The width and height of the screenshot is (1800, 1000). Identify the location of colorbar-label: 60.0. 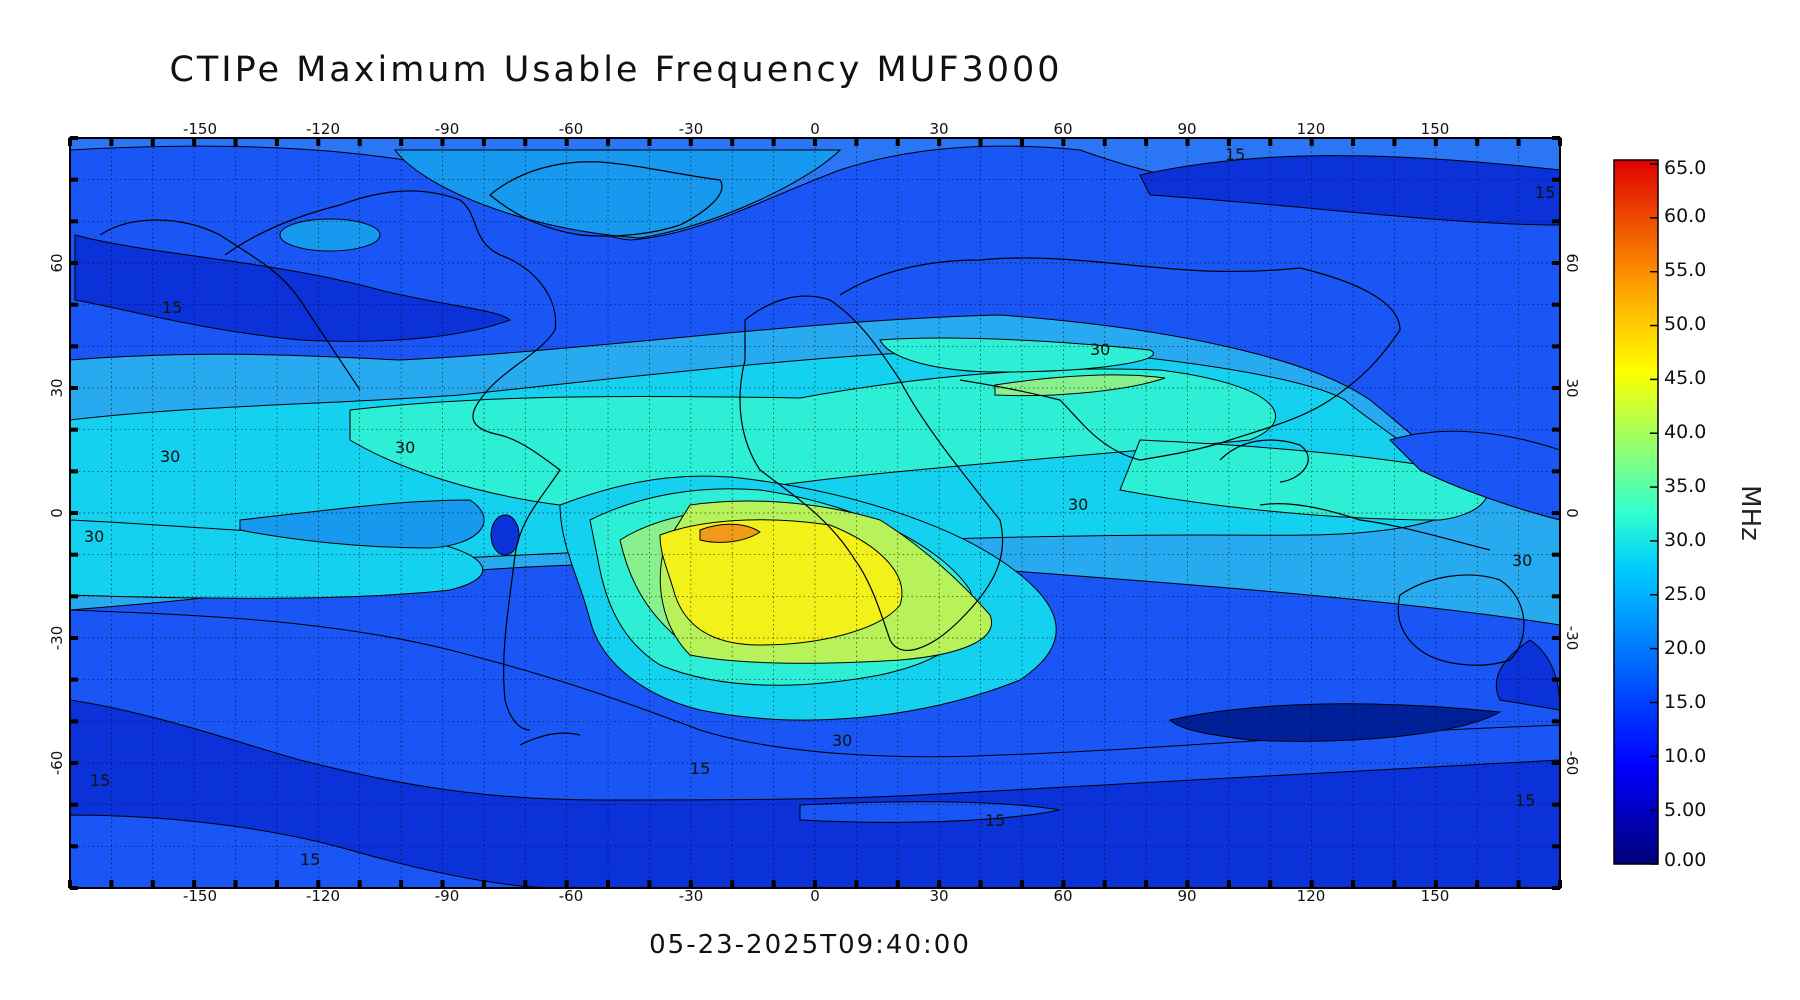
(1685, 216).